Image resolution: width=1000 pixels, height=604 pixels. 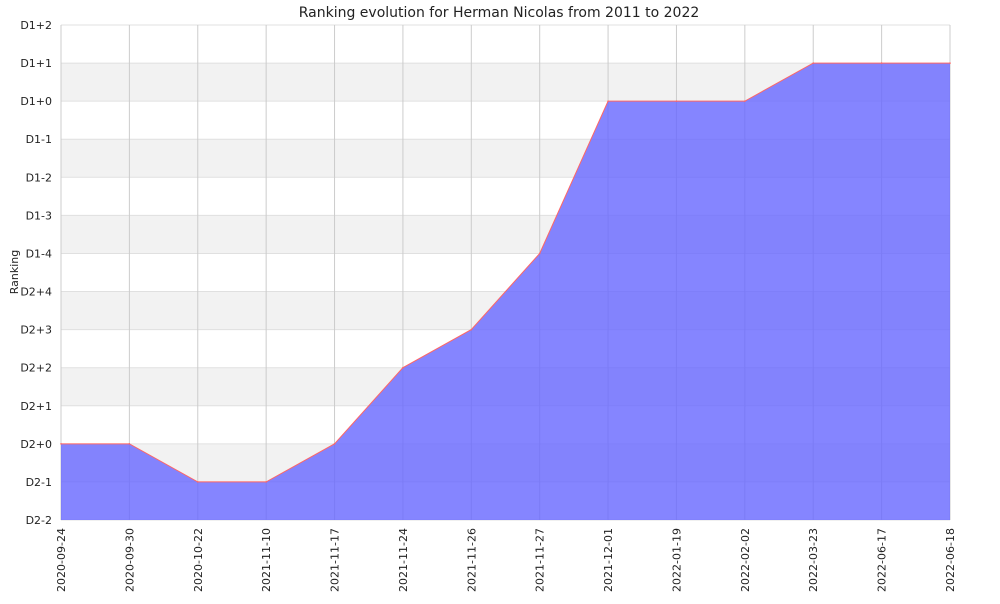 I want to click on x-tick-label: 2021-11-24, so click(x=403, y=560).